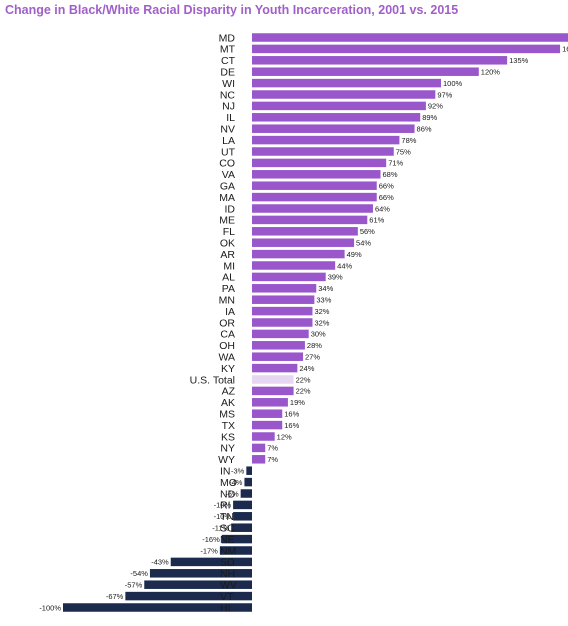 Image resolution: width=568 pixels, height=626 pixels. Describe the element at coordinates (312, 208) in the screenshot. I see `bar-id` at that location.